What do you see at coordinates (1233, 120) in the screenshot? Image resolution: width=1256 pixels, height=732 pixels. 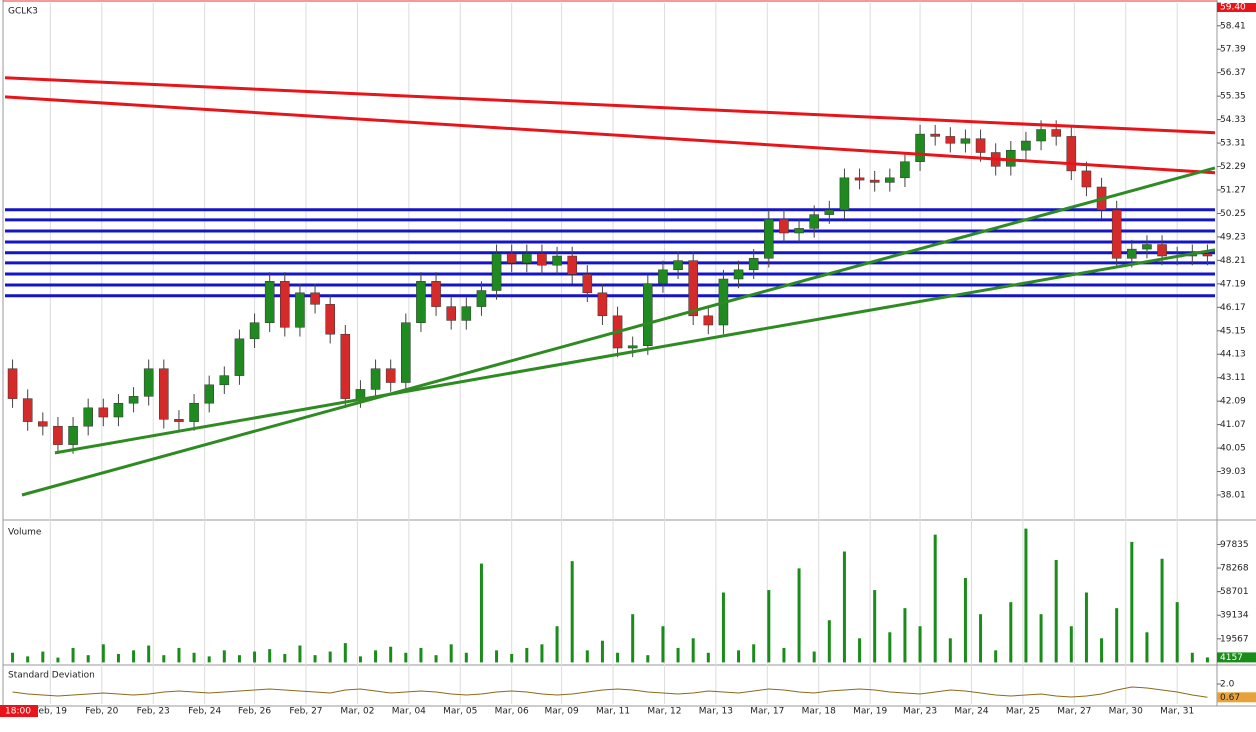 I see `y-tick-label: 54.33` at bounding box center [1233, 120].